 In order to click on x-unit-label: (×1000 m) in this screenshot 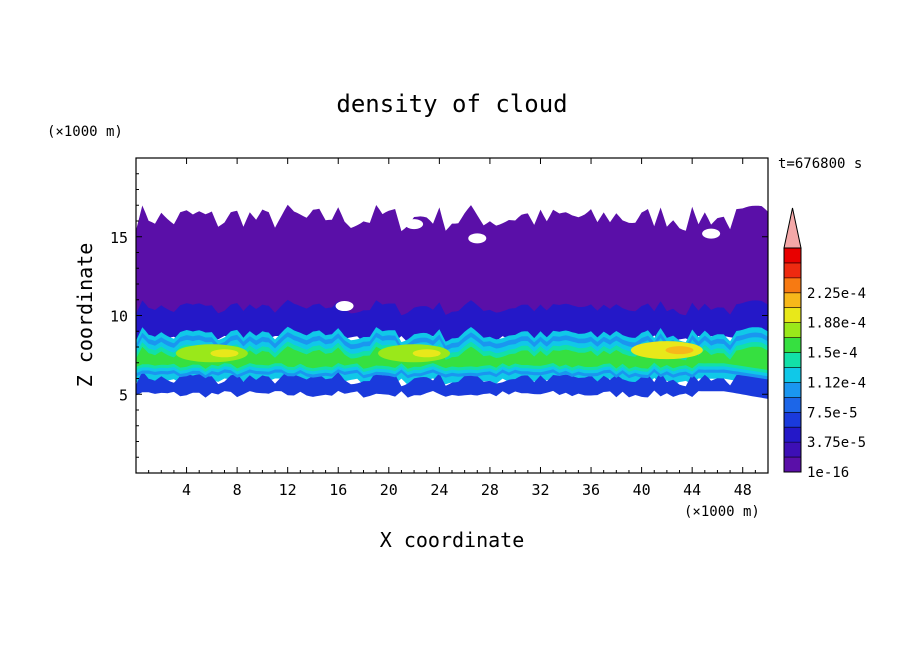, I will do `click(722, 512)`.